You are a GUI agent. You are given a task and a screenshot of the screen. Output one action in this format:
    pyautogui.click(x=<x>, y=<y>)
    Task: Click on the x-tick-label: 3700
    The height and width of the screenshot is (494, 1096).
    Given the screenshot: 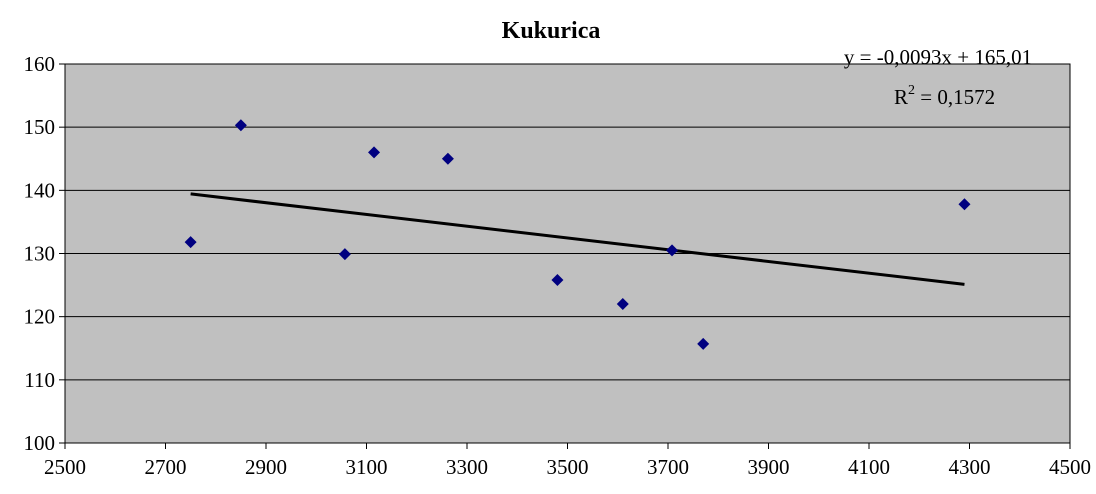 What is the action you would take?
    pyautogui.click(x=668, y=467)
    